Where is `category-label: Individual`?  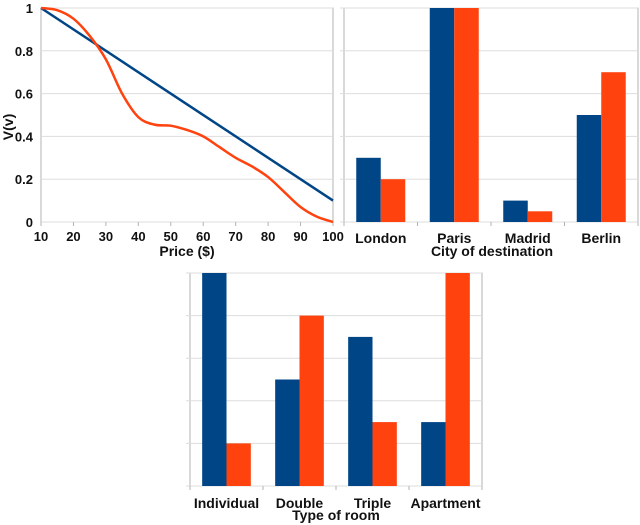
category-label: Individual is located at coordinates (226, 503).